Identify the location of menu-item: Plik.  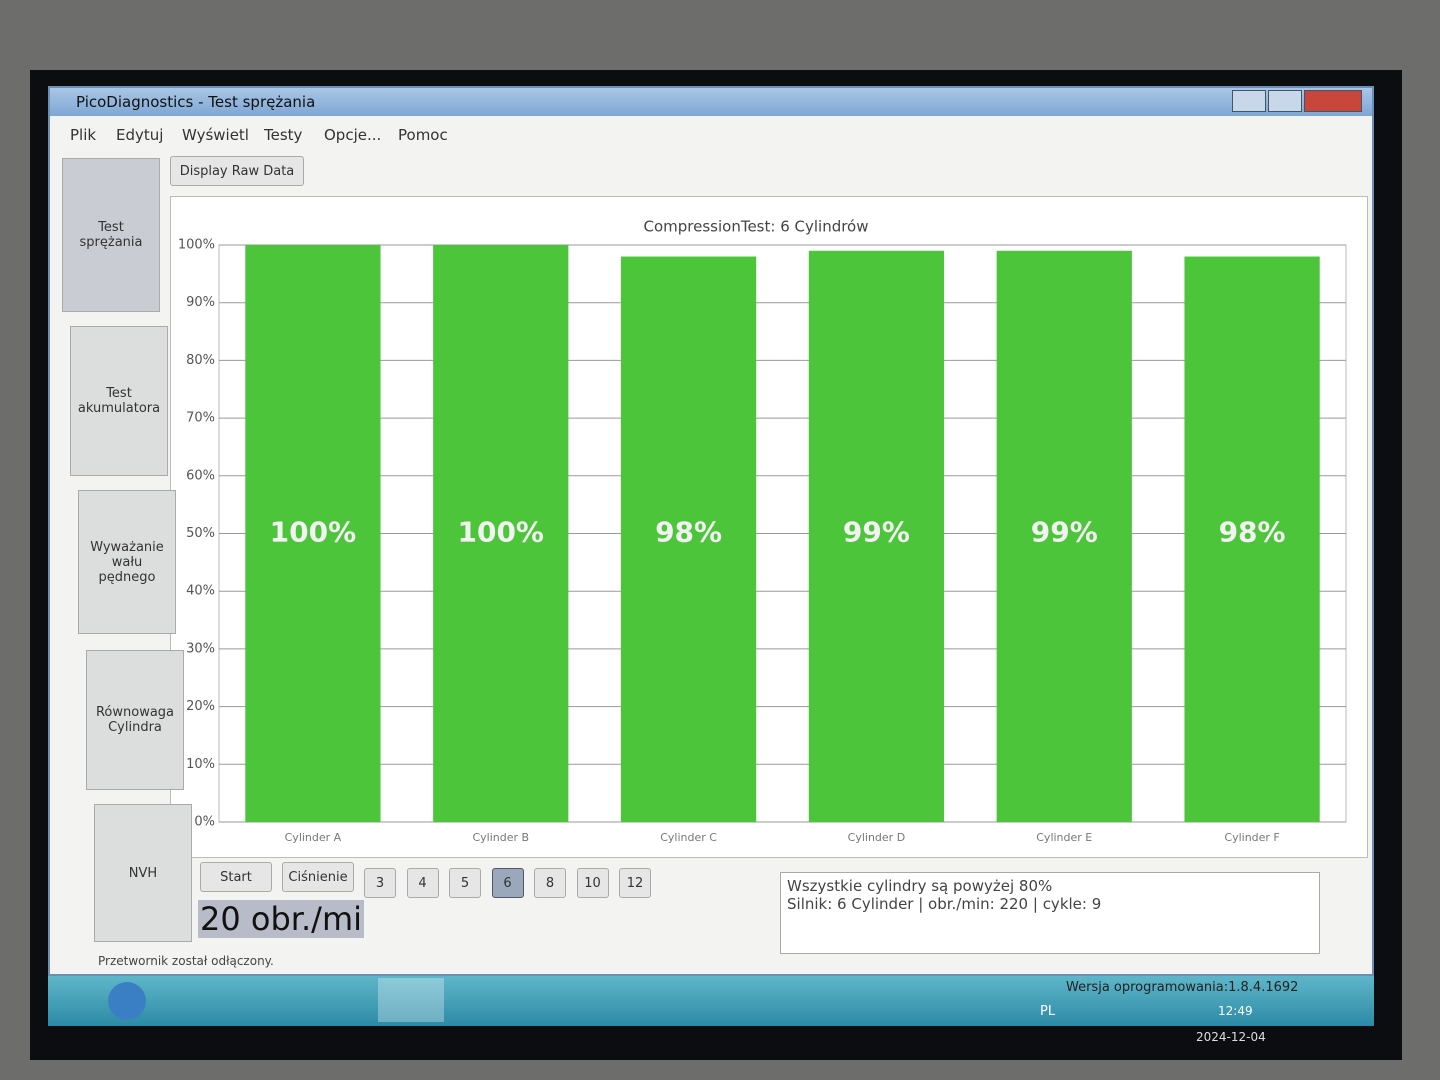
(83, 135).